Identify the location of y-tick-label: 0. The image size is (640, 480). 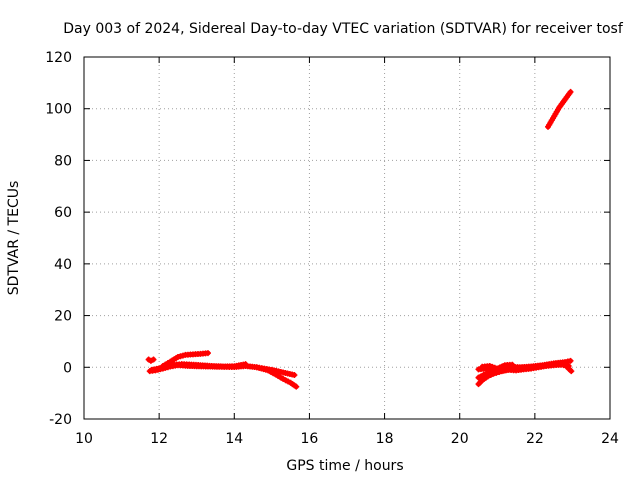
(67, 368).